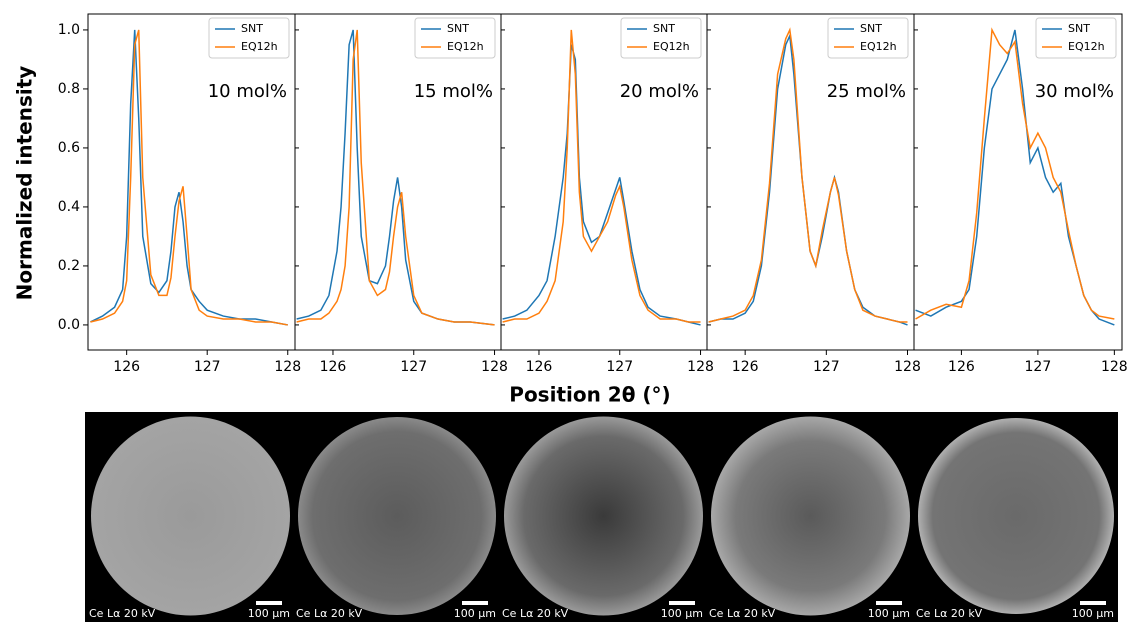 The image size is (1128, 623). What do you see at coordinates (1074, 91) in the screenshot?
I see `annotation: 30 mol%` at bounding box center [1074, 91].